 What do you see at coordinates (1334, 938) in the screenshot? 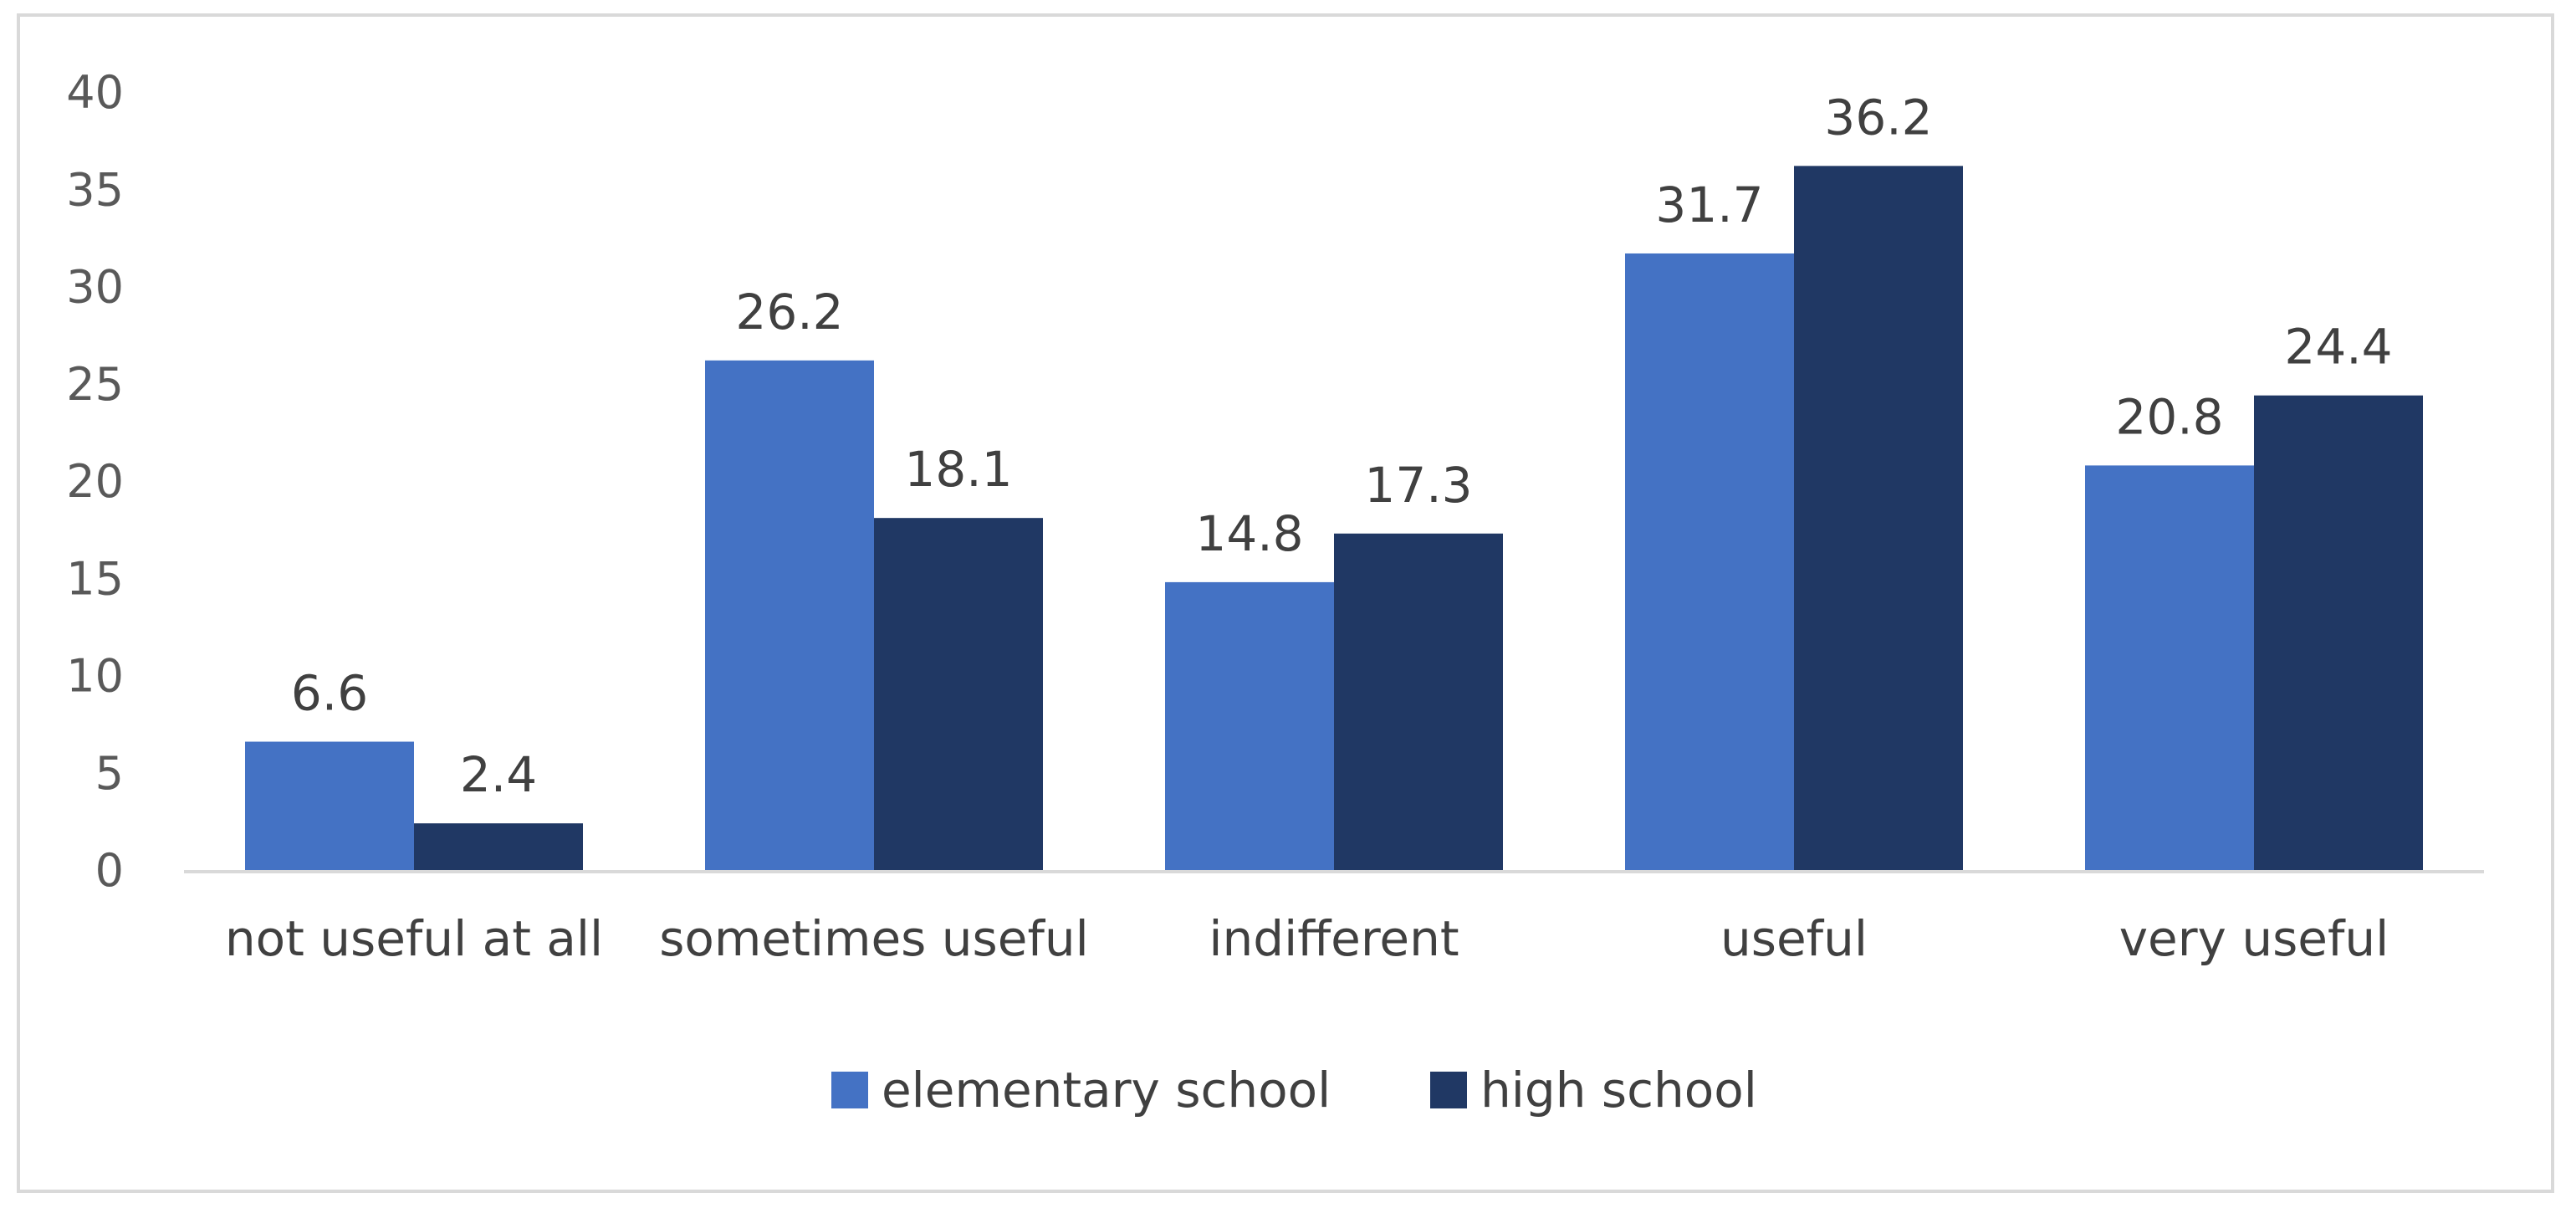
I see `category-label: indifferent` at bounding box center [1334, 938].